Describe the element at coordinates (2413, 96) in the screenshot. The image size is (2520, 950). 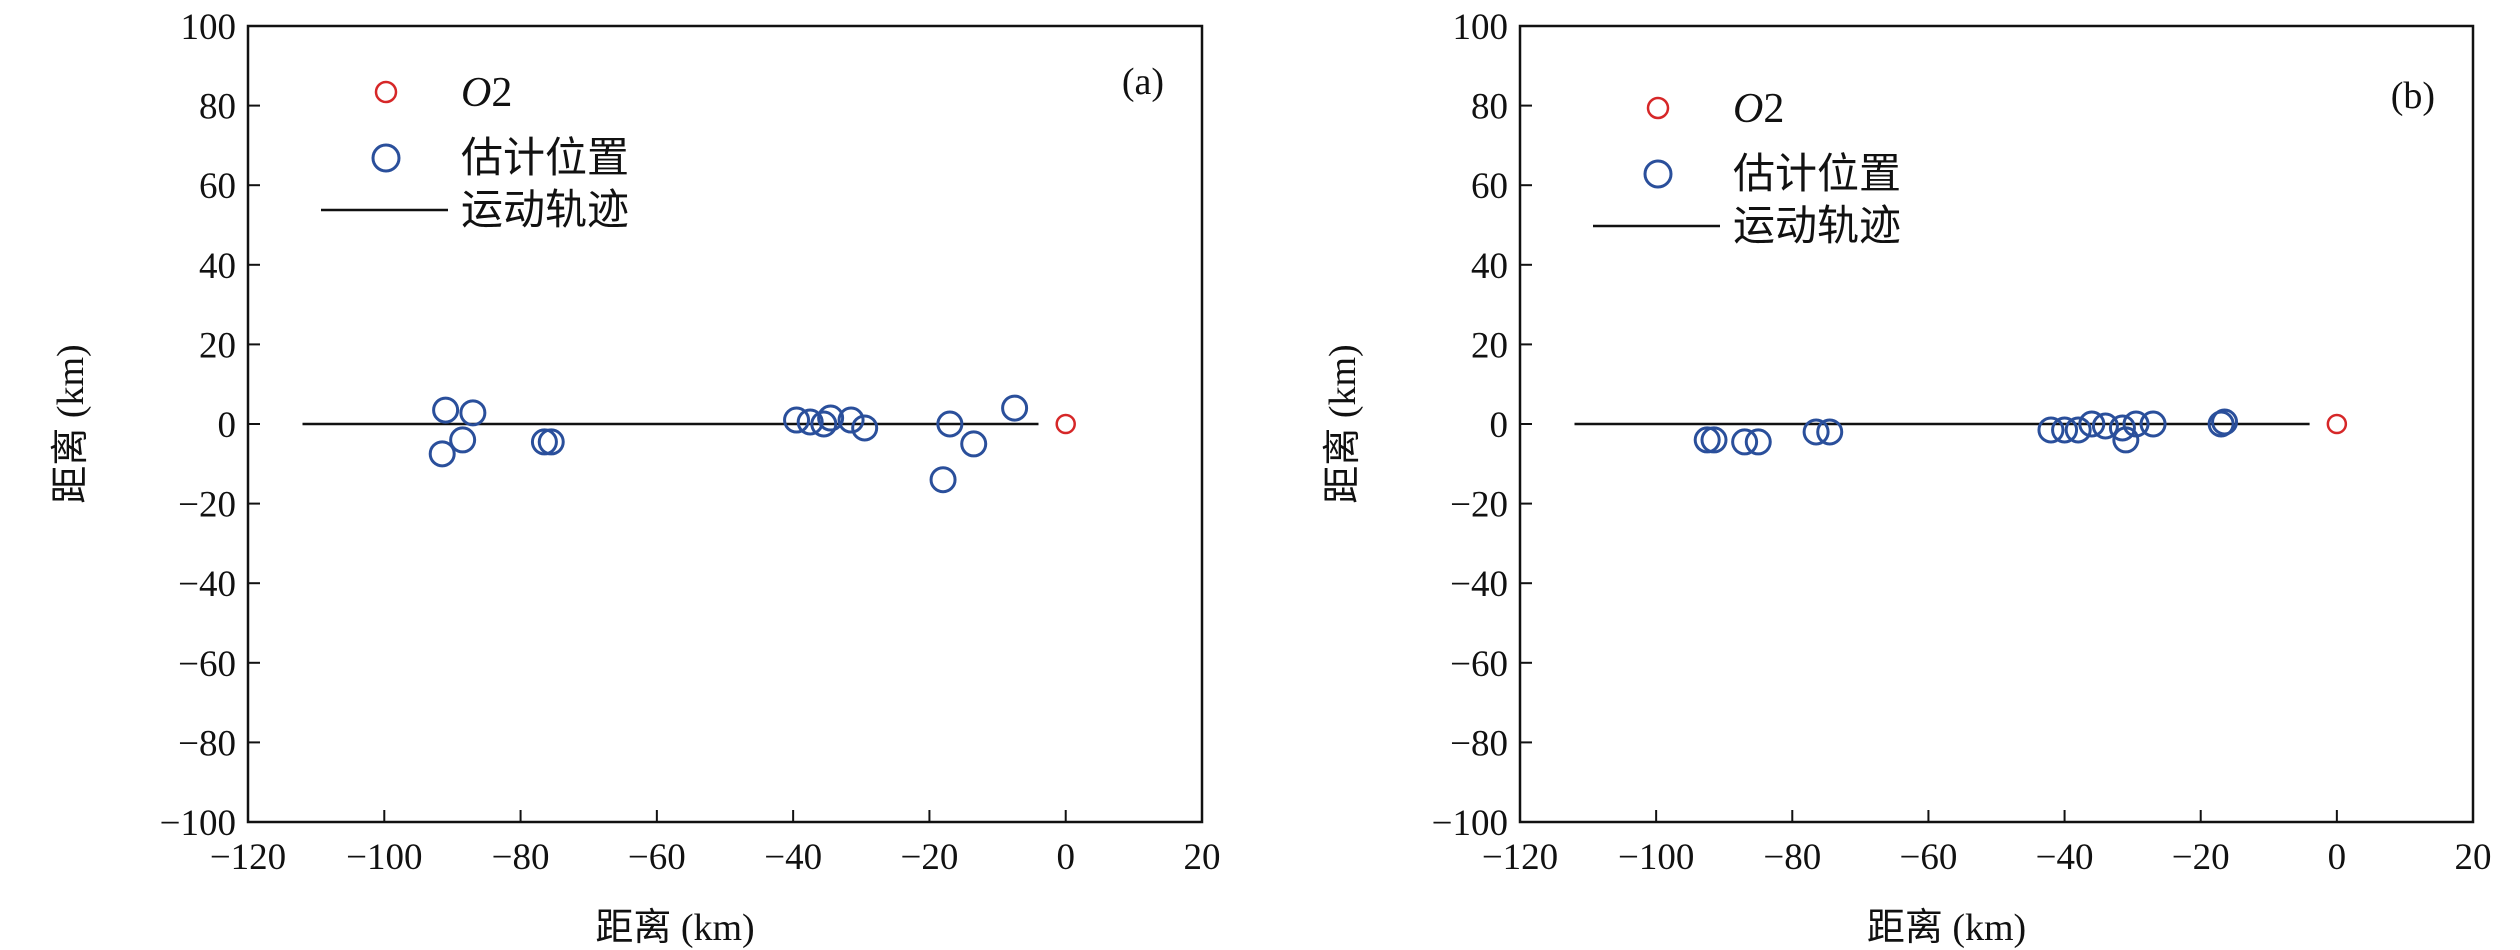
I see `panel-label: (b)` at that location.